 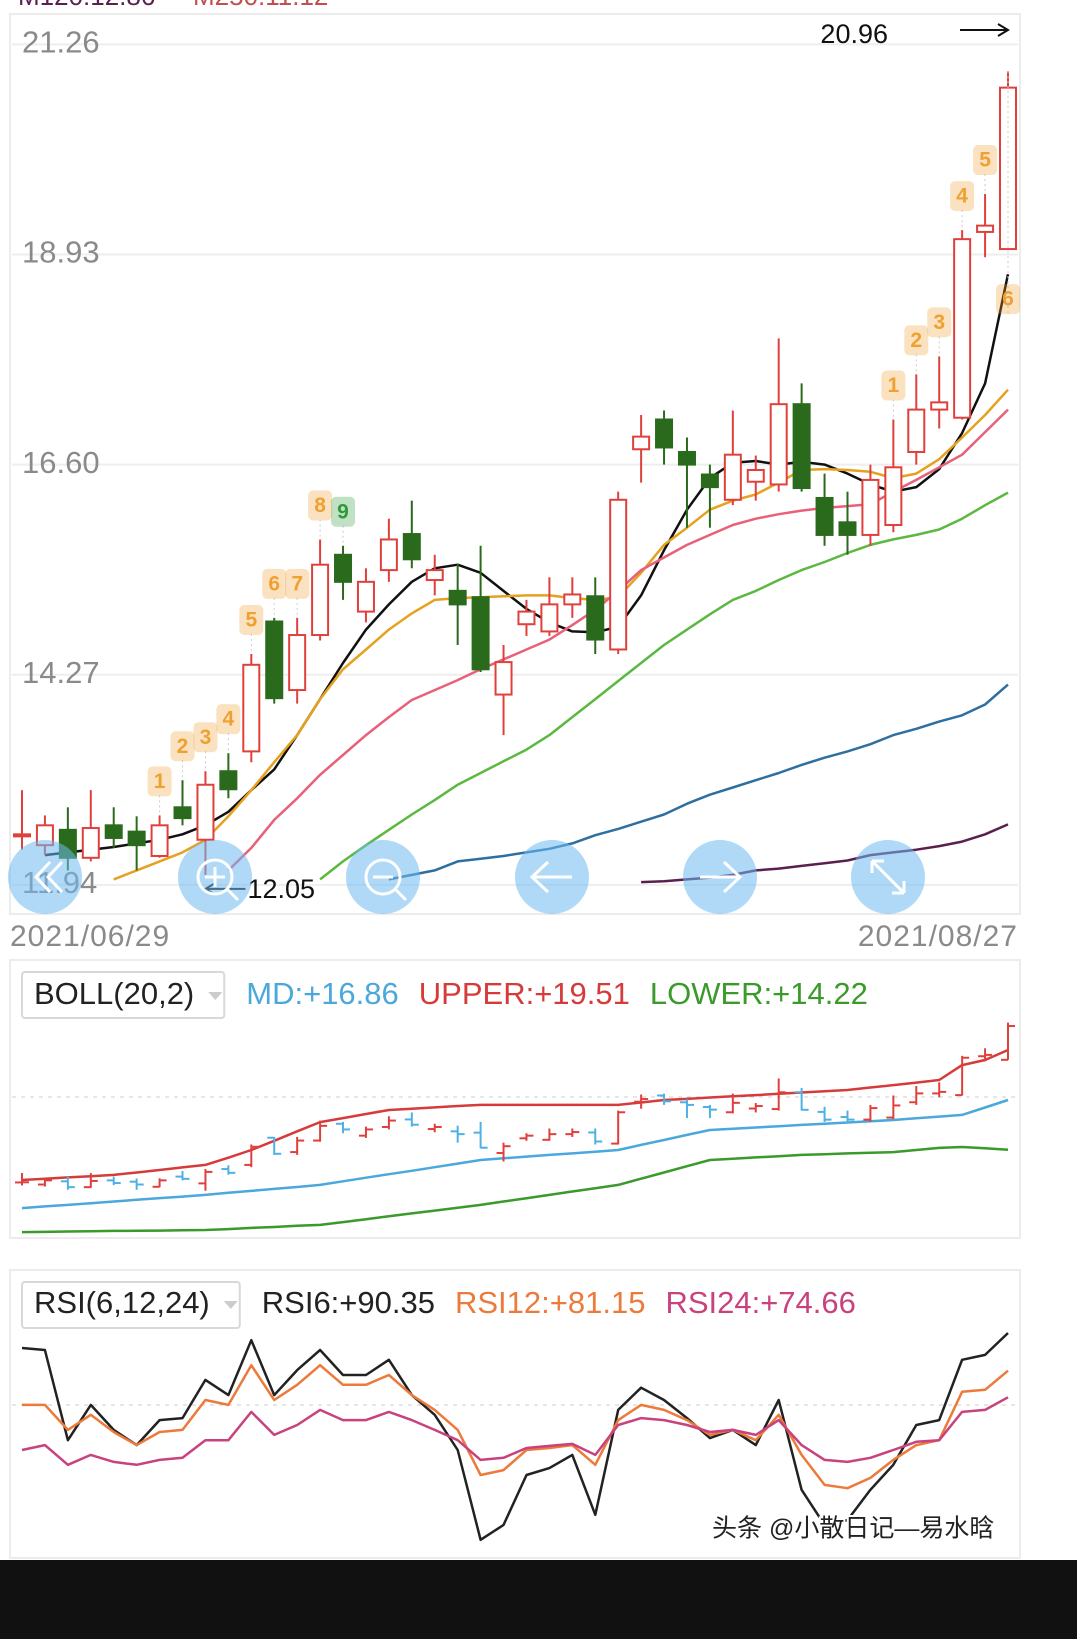 What do you see at coordinates (854, 34) in the screenshot?
I see `high-annotation: 20.96` at bounding box center [854, 34].